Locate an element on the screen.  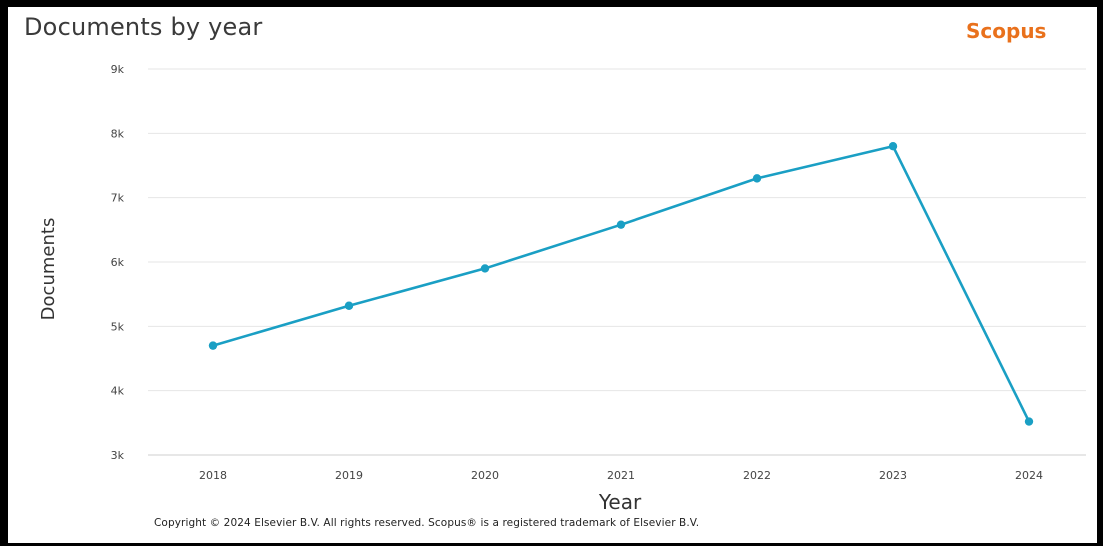
y-tick-label: 3k is located at coordinates (118, 455).